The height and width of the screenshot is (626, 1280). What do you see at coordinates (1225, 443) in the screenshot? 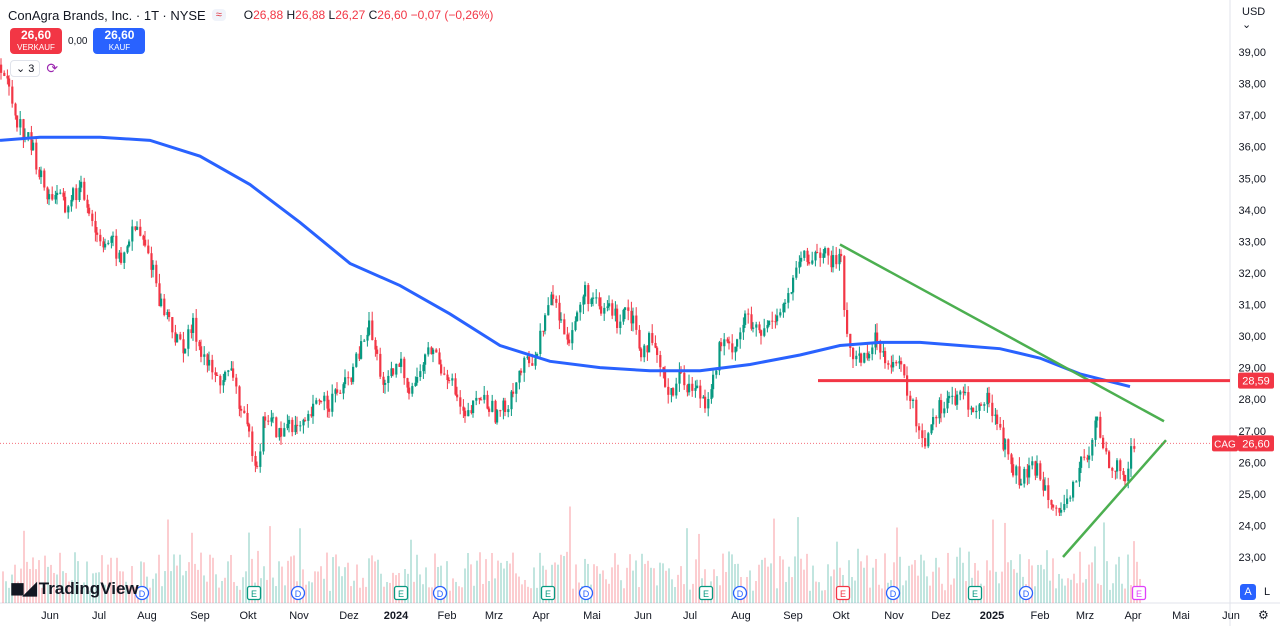
I see `ticker-tag` at bounding box center [1225, 443].